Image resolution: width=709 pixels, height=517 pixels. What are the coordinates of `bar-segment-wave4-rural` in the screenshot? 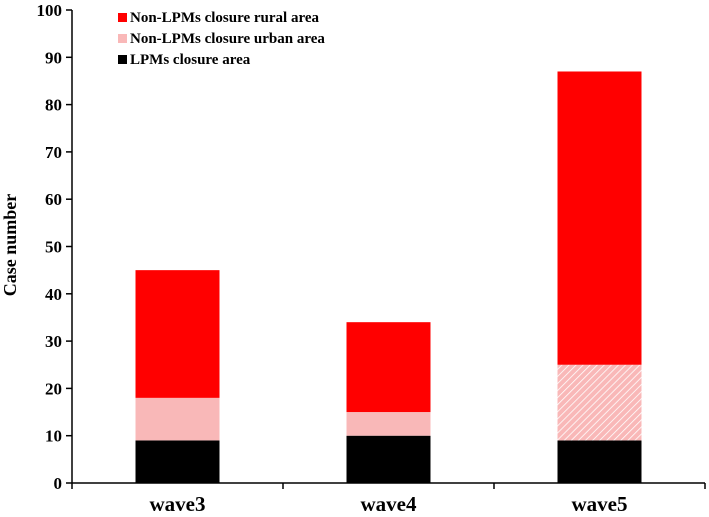 It's located at (388, 367).